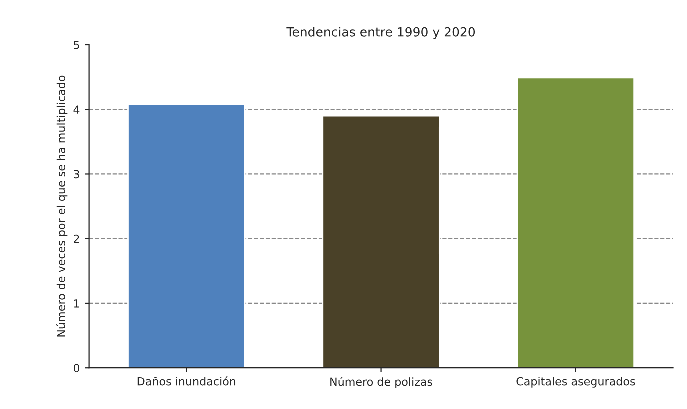 The height and width of the screenshot is (409, 687). I want to click on x-tick-label: Daños inundación, so click(187, 381).